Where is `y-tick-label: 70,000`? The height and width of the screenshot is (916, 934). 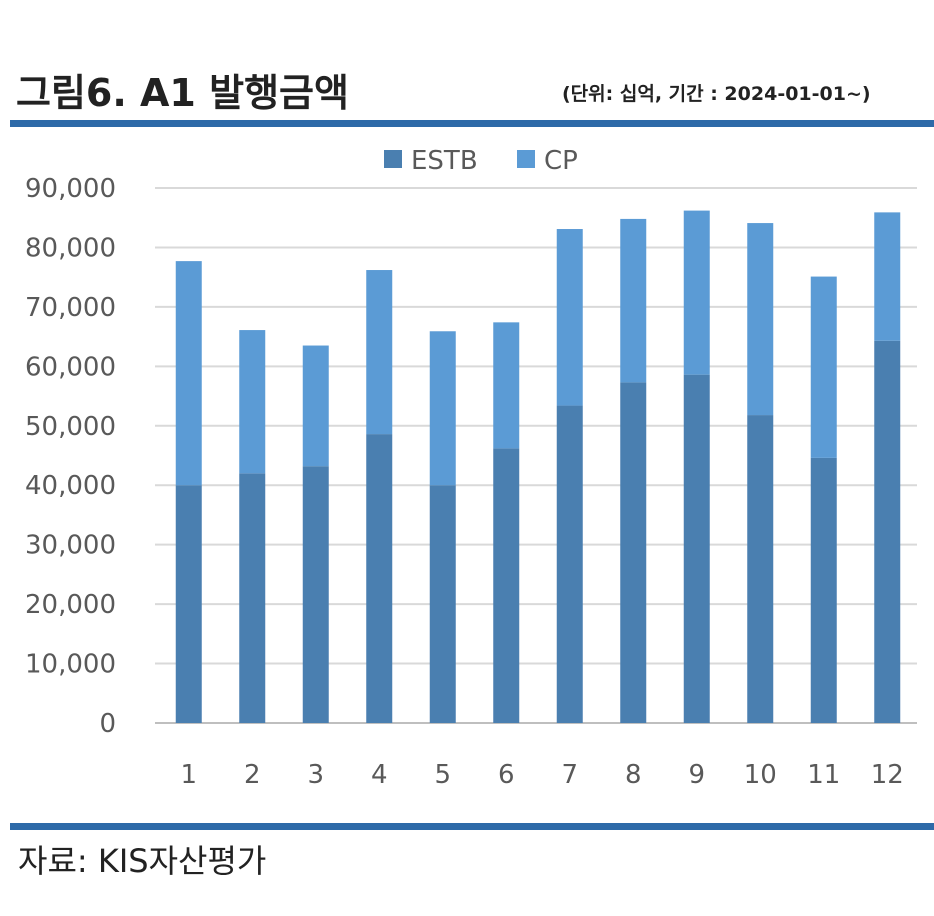
y-tick-label: 70,000 is located at coordinates (70, 308).